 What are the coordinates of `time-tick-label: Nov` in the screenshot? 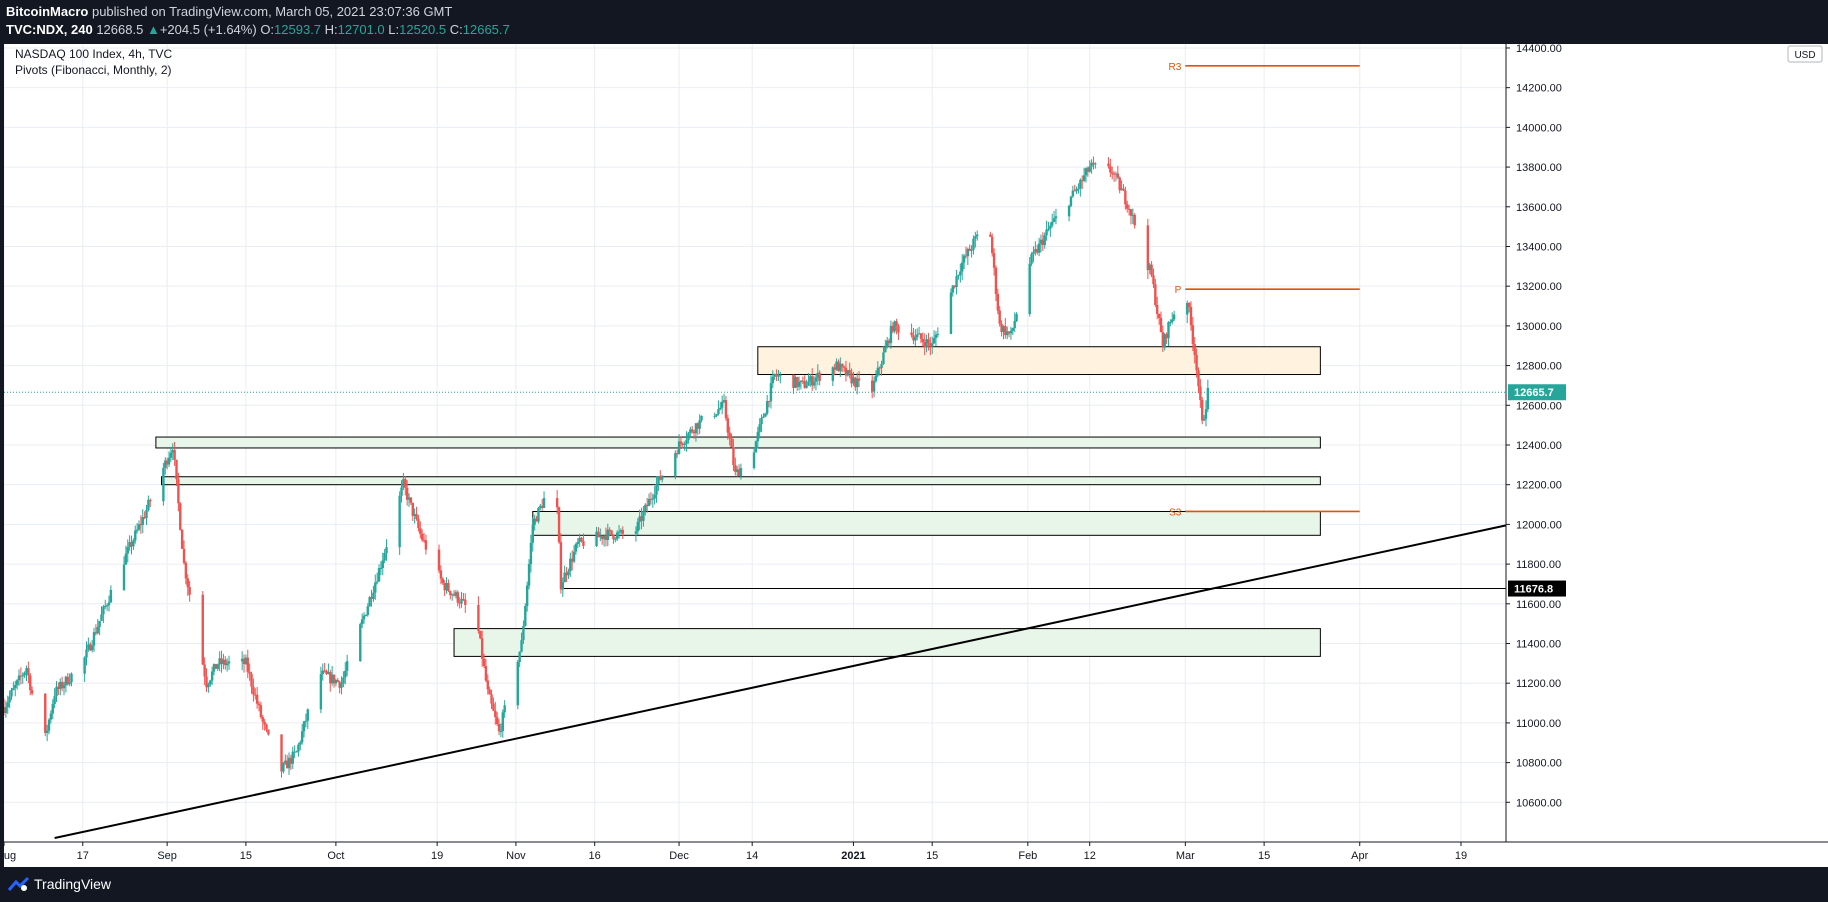 It's located at (516, 856).